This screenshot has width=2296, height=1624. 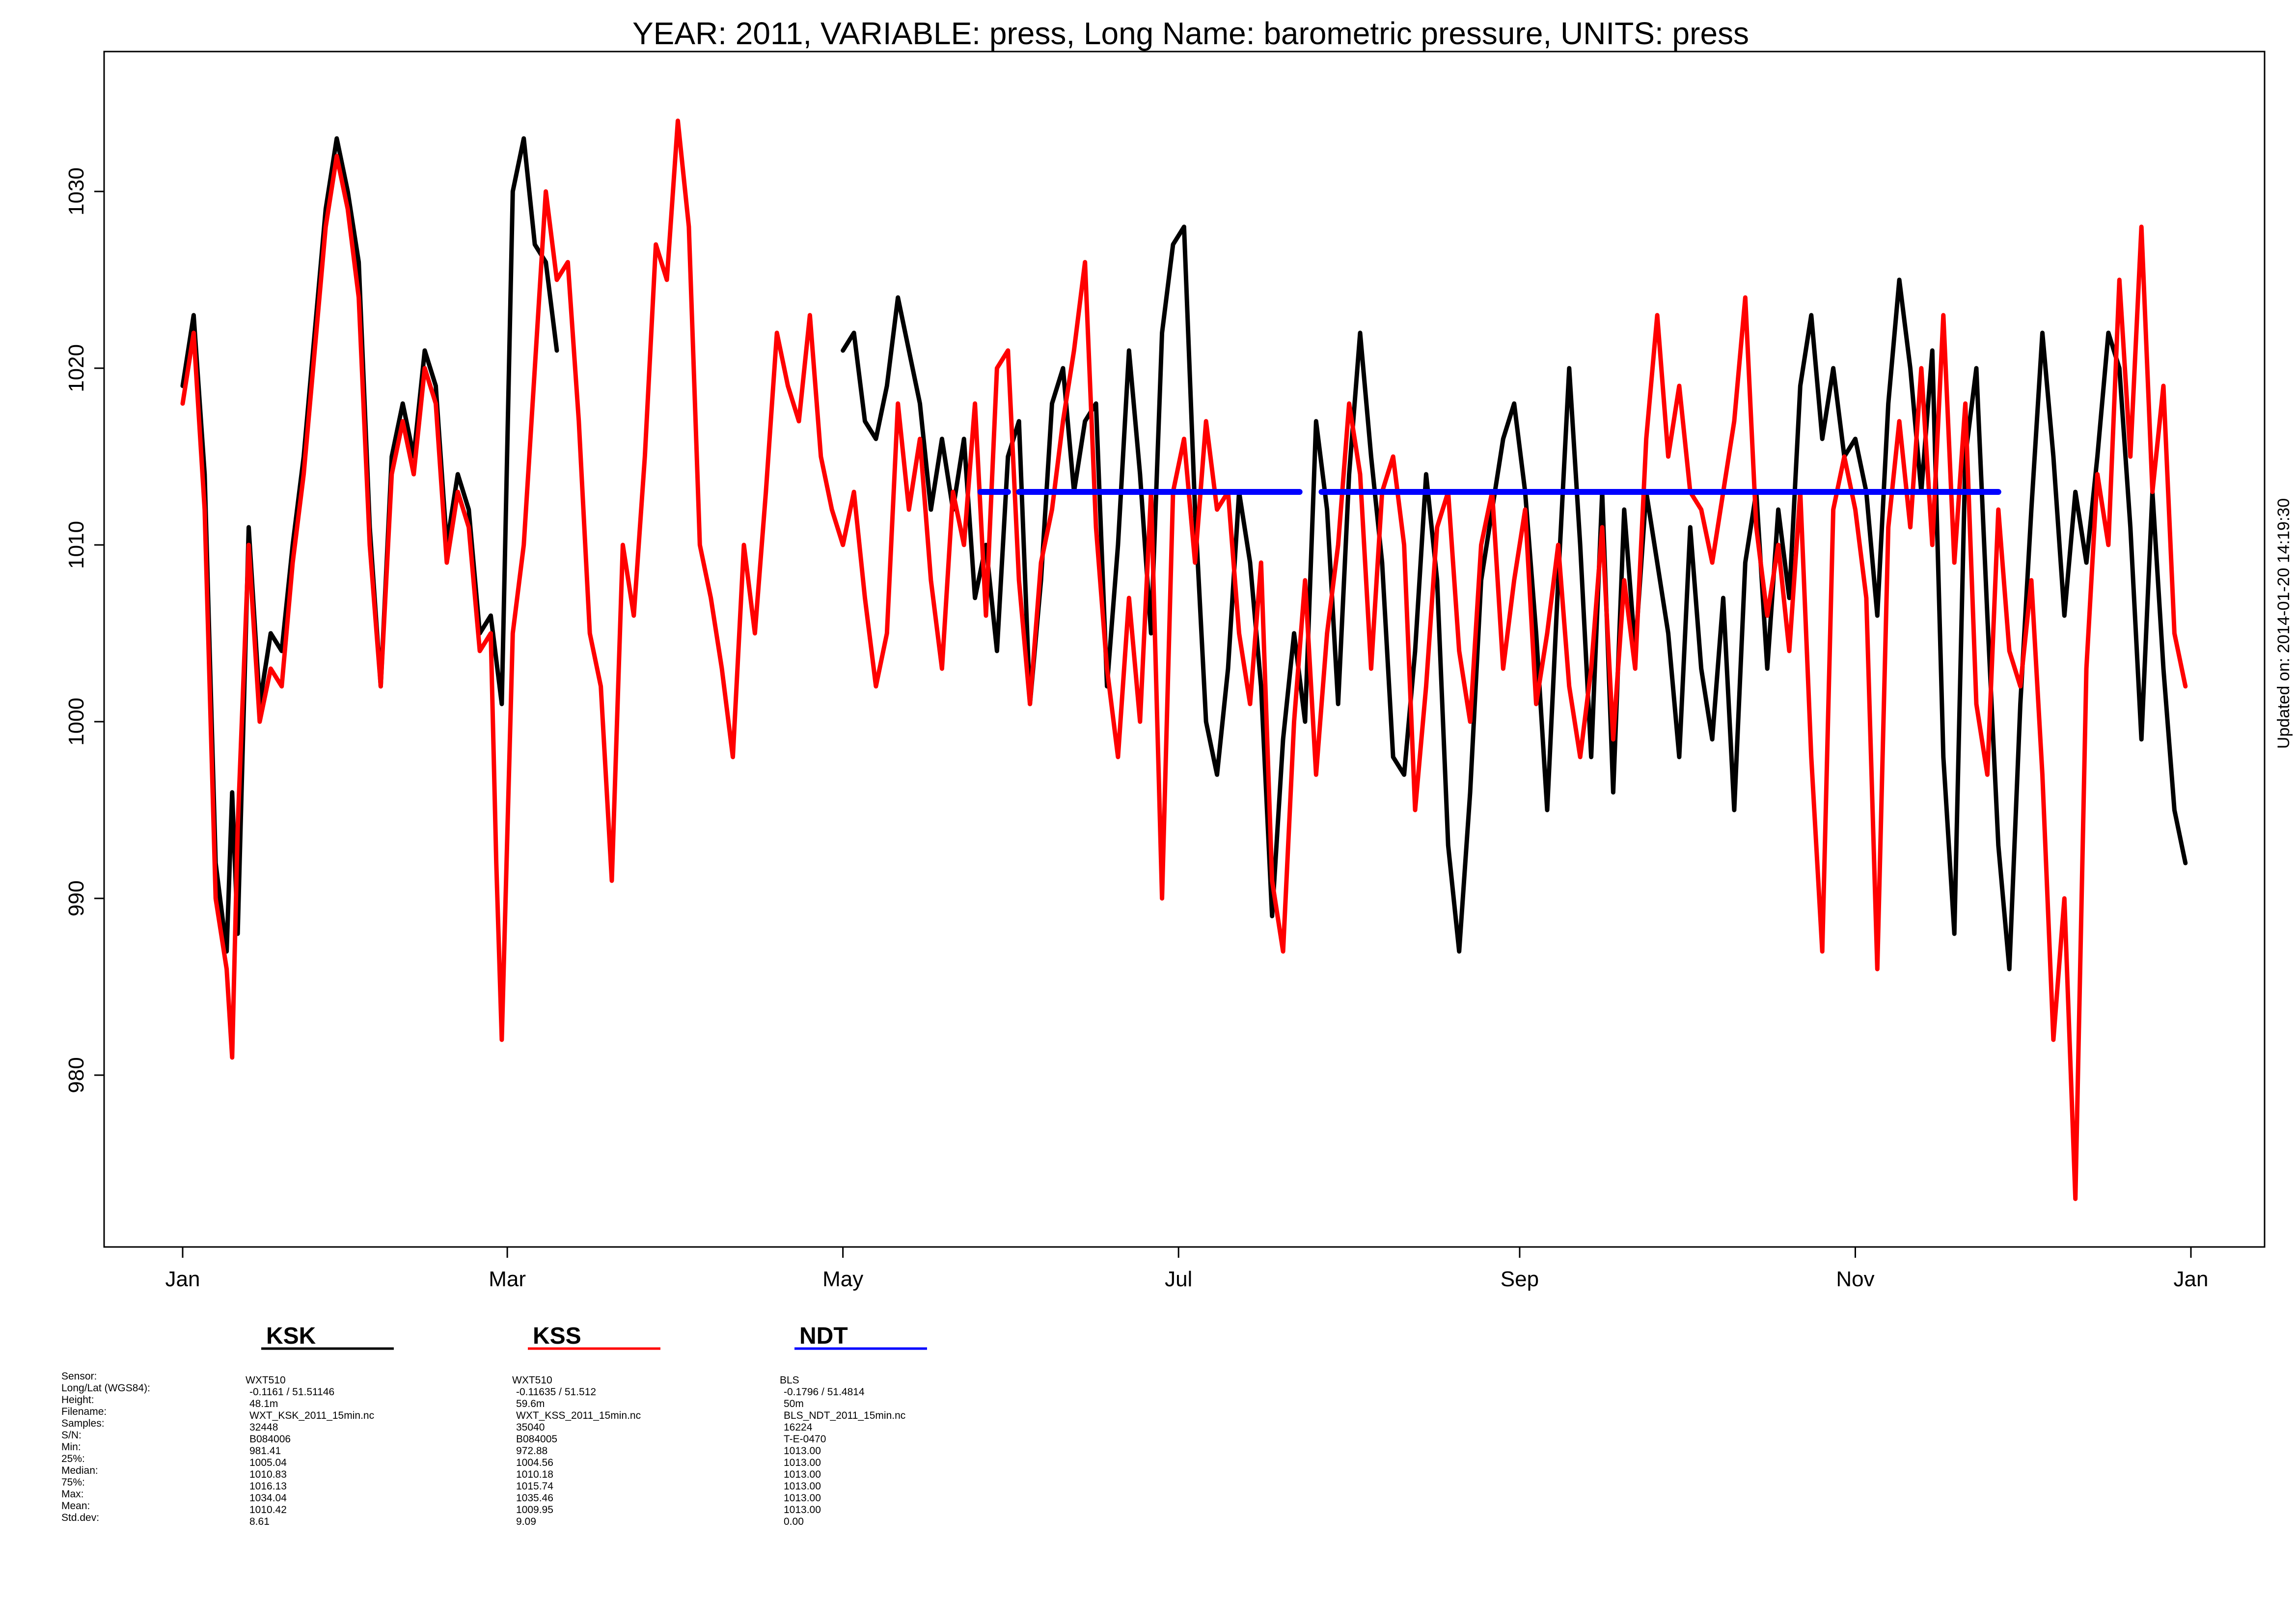 I want to click on info-row-label: S/N:, so click(x=71, y=1435).